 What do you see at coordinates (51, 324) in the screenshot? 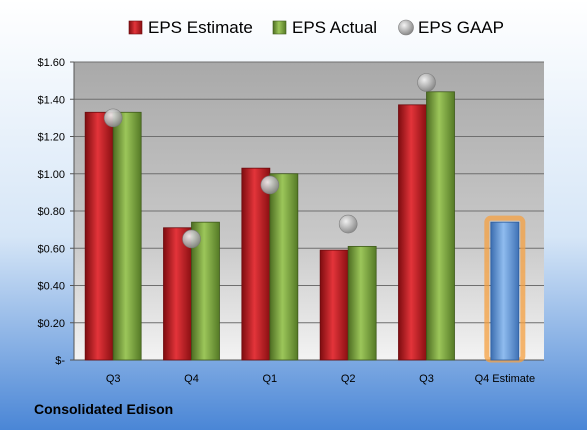
I see `y-tick-label: $0.20` at bounding box center [51, 324].